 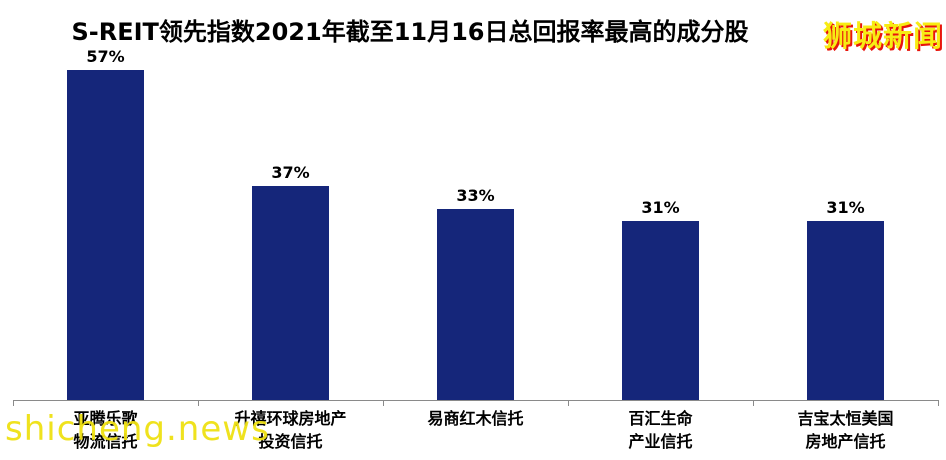 I want to click on brand-logo: 狮城新闻, so click(x=882, y=36).